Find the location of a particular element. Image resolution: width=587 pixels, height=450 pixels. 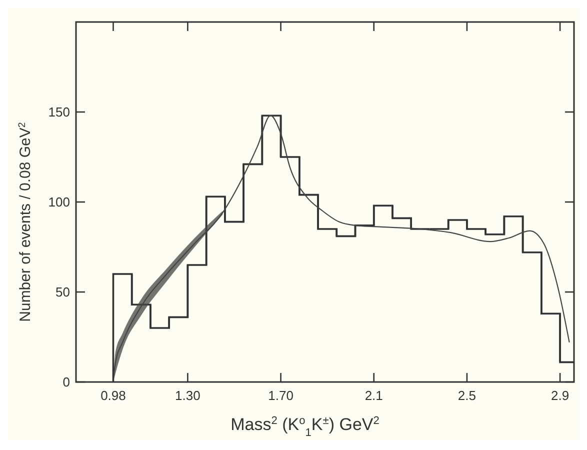

y-tick-label: 50 is located at coordinates (63, 292).